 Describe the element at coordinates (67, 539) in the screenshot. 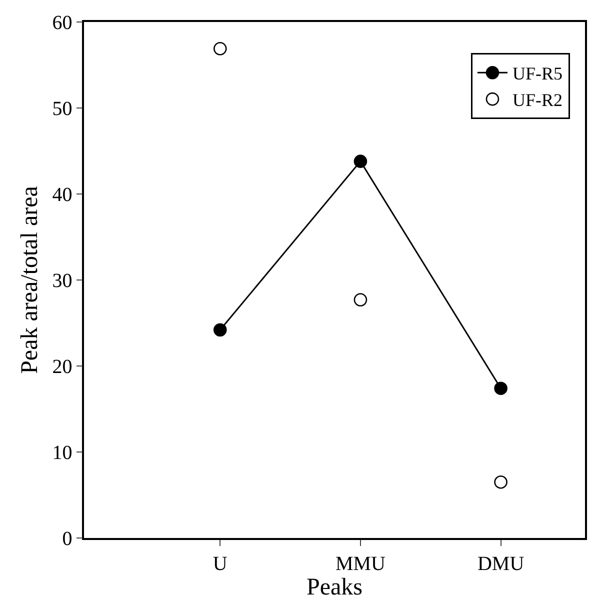

I see `y-tick-label: 0` at that location.